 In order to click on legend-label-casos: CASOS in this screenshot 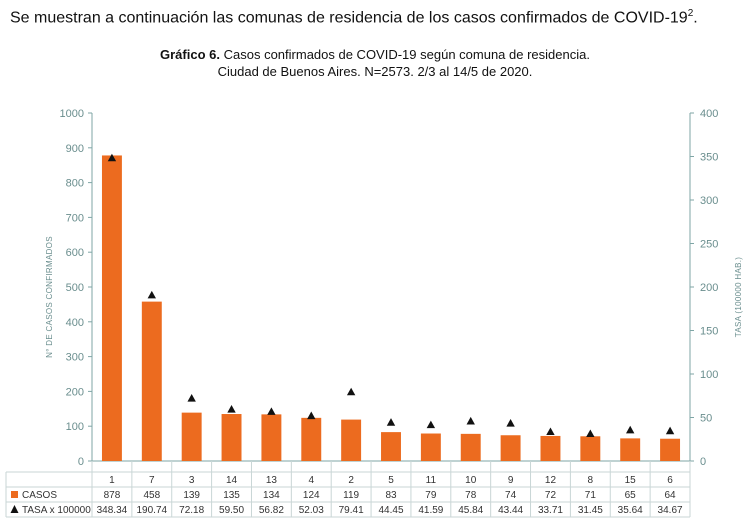, I will do `click(39, 495)`.